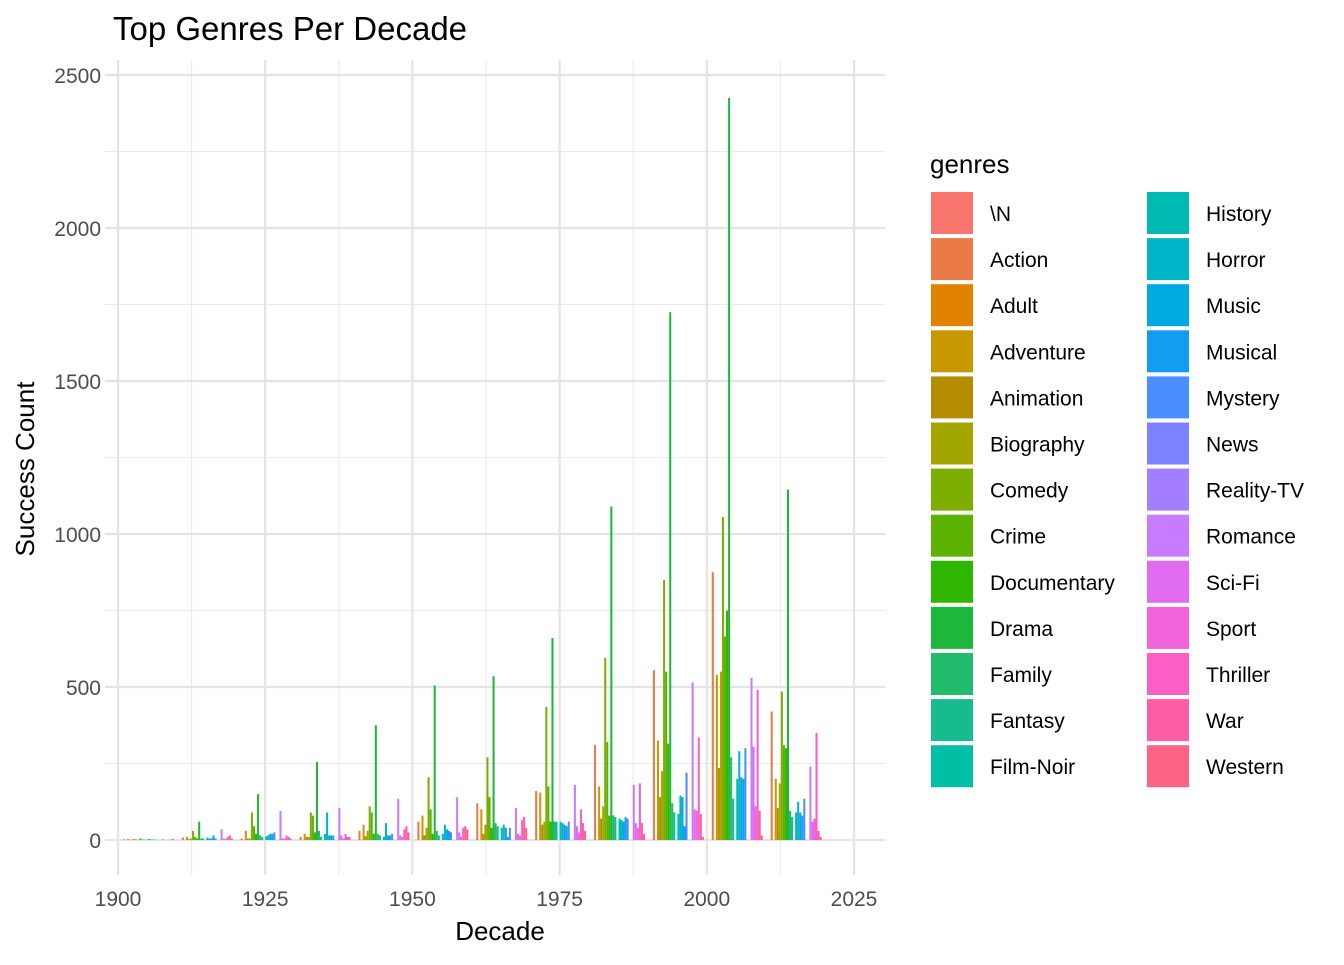 The height and width of the screenshot is (965, 1344). I want to click on y-tick-label: 0, so click(95, 841).